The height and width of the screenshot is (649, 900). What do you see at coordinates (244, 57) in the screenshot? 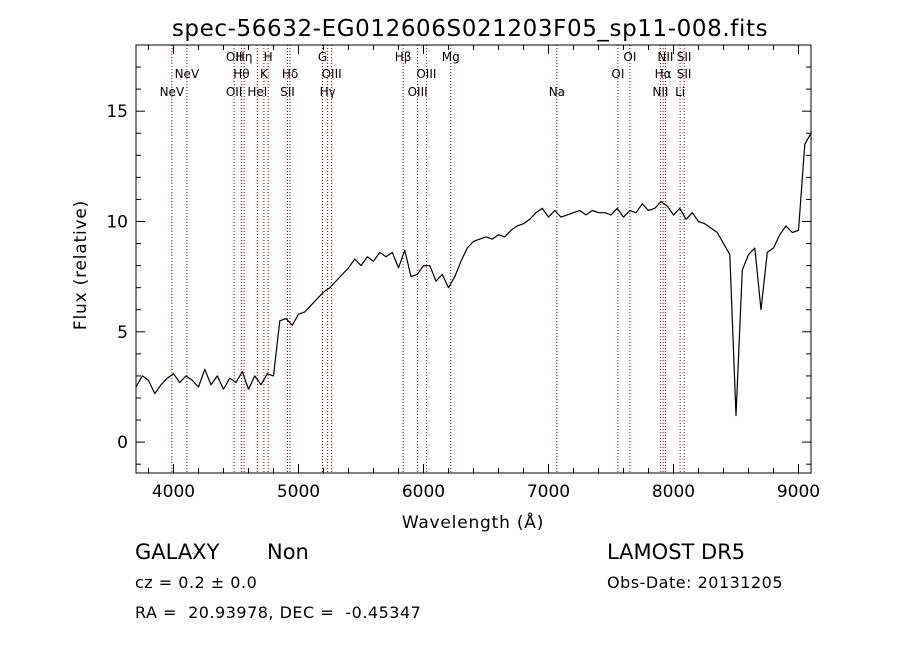
I see `spectral-line-label: Hη` at bounding box center [244, 57].